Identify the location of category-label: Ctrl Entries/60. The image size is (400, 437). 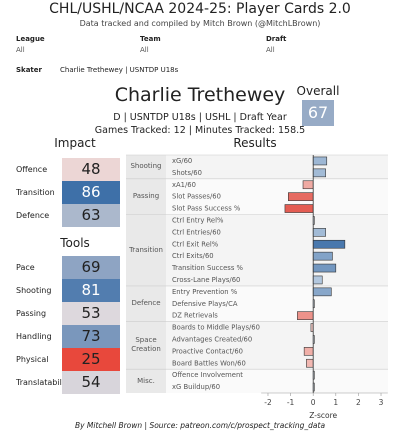
(196, 232).